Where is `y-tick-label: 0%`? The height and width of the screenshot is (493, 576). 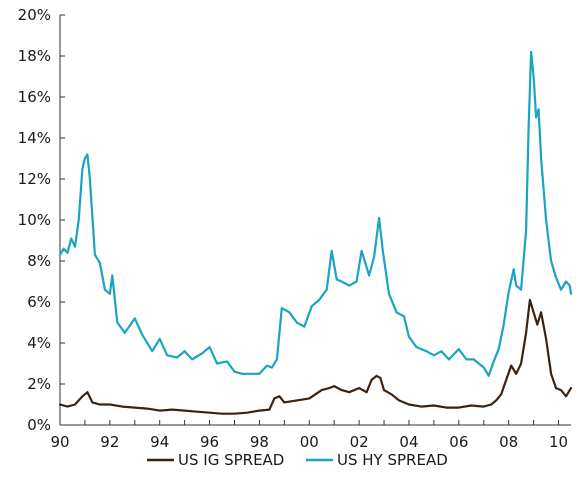 y-tick-label: 0% is located at coordinates (39, 425).